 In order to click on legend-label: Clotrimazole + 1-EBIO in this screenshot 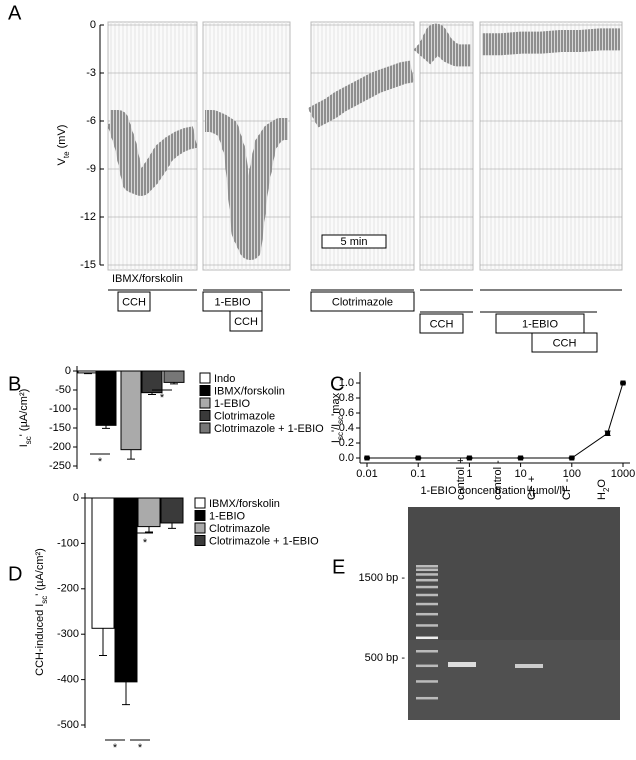, I will do `click(264, 541)`.